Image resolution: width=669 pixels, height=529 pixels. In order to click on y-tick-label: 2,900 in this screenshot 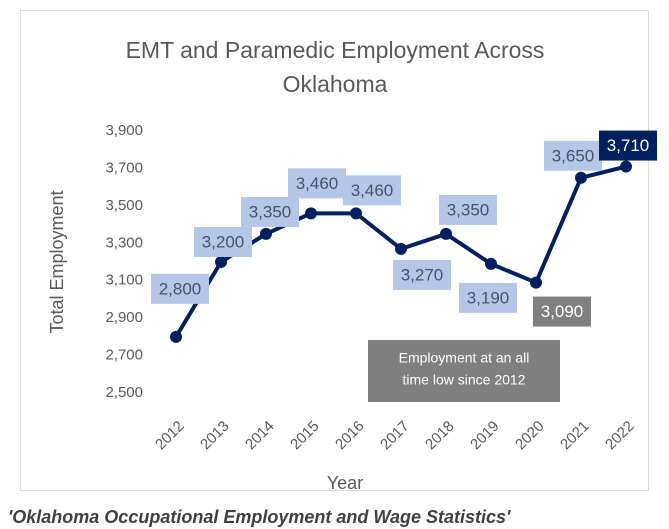, I will do `click(124, 317)`.